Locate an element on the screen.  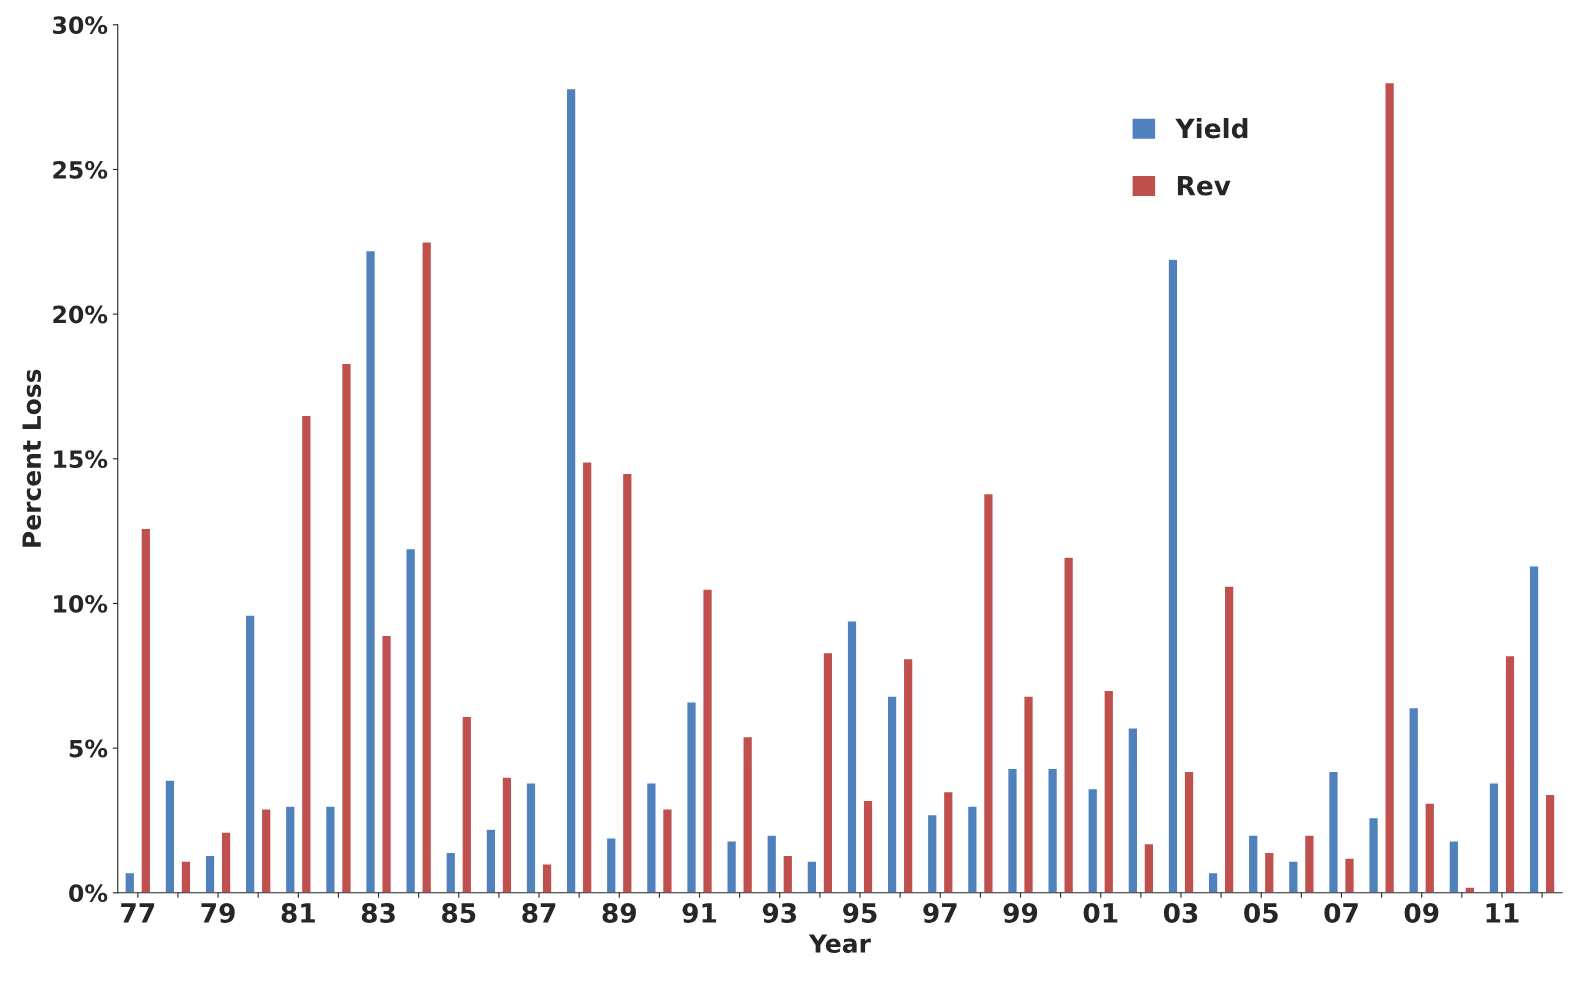
y-tick-label: 15% is located at coordinates (81, 459).